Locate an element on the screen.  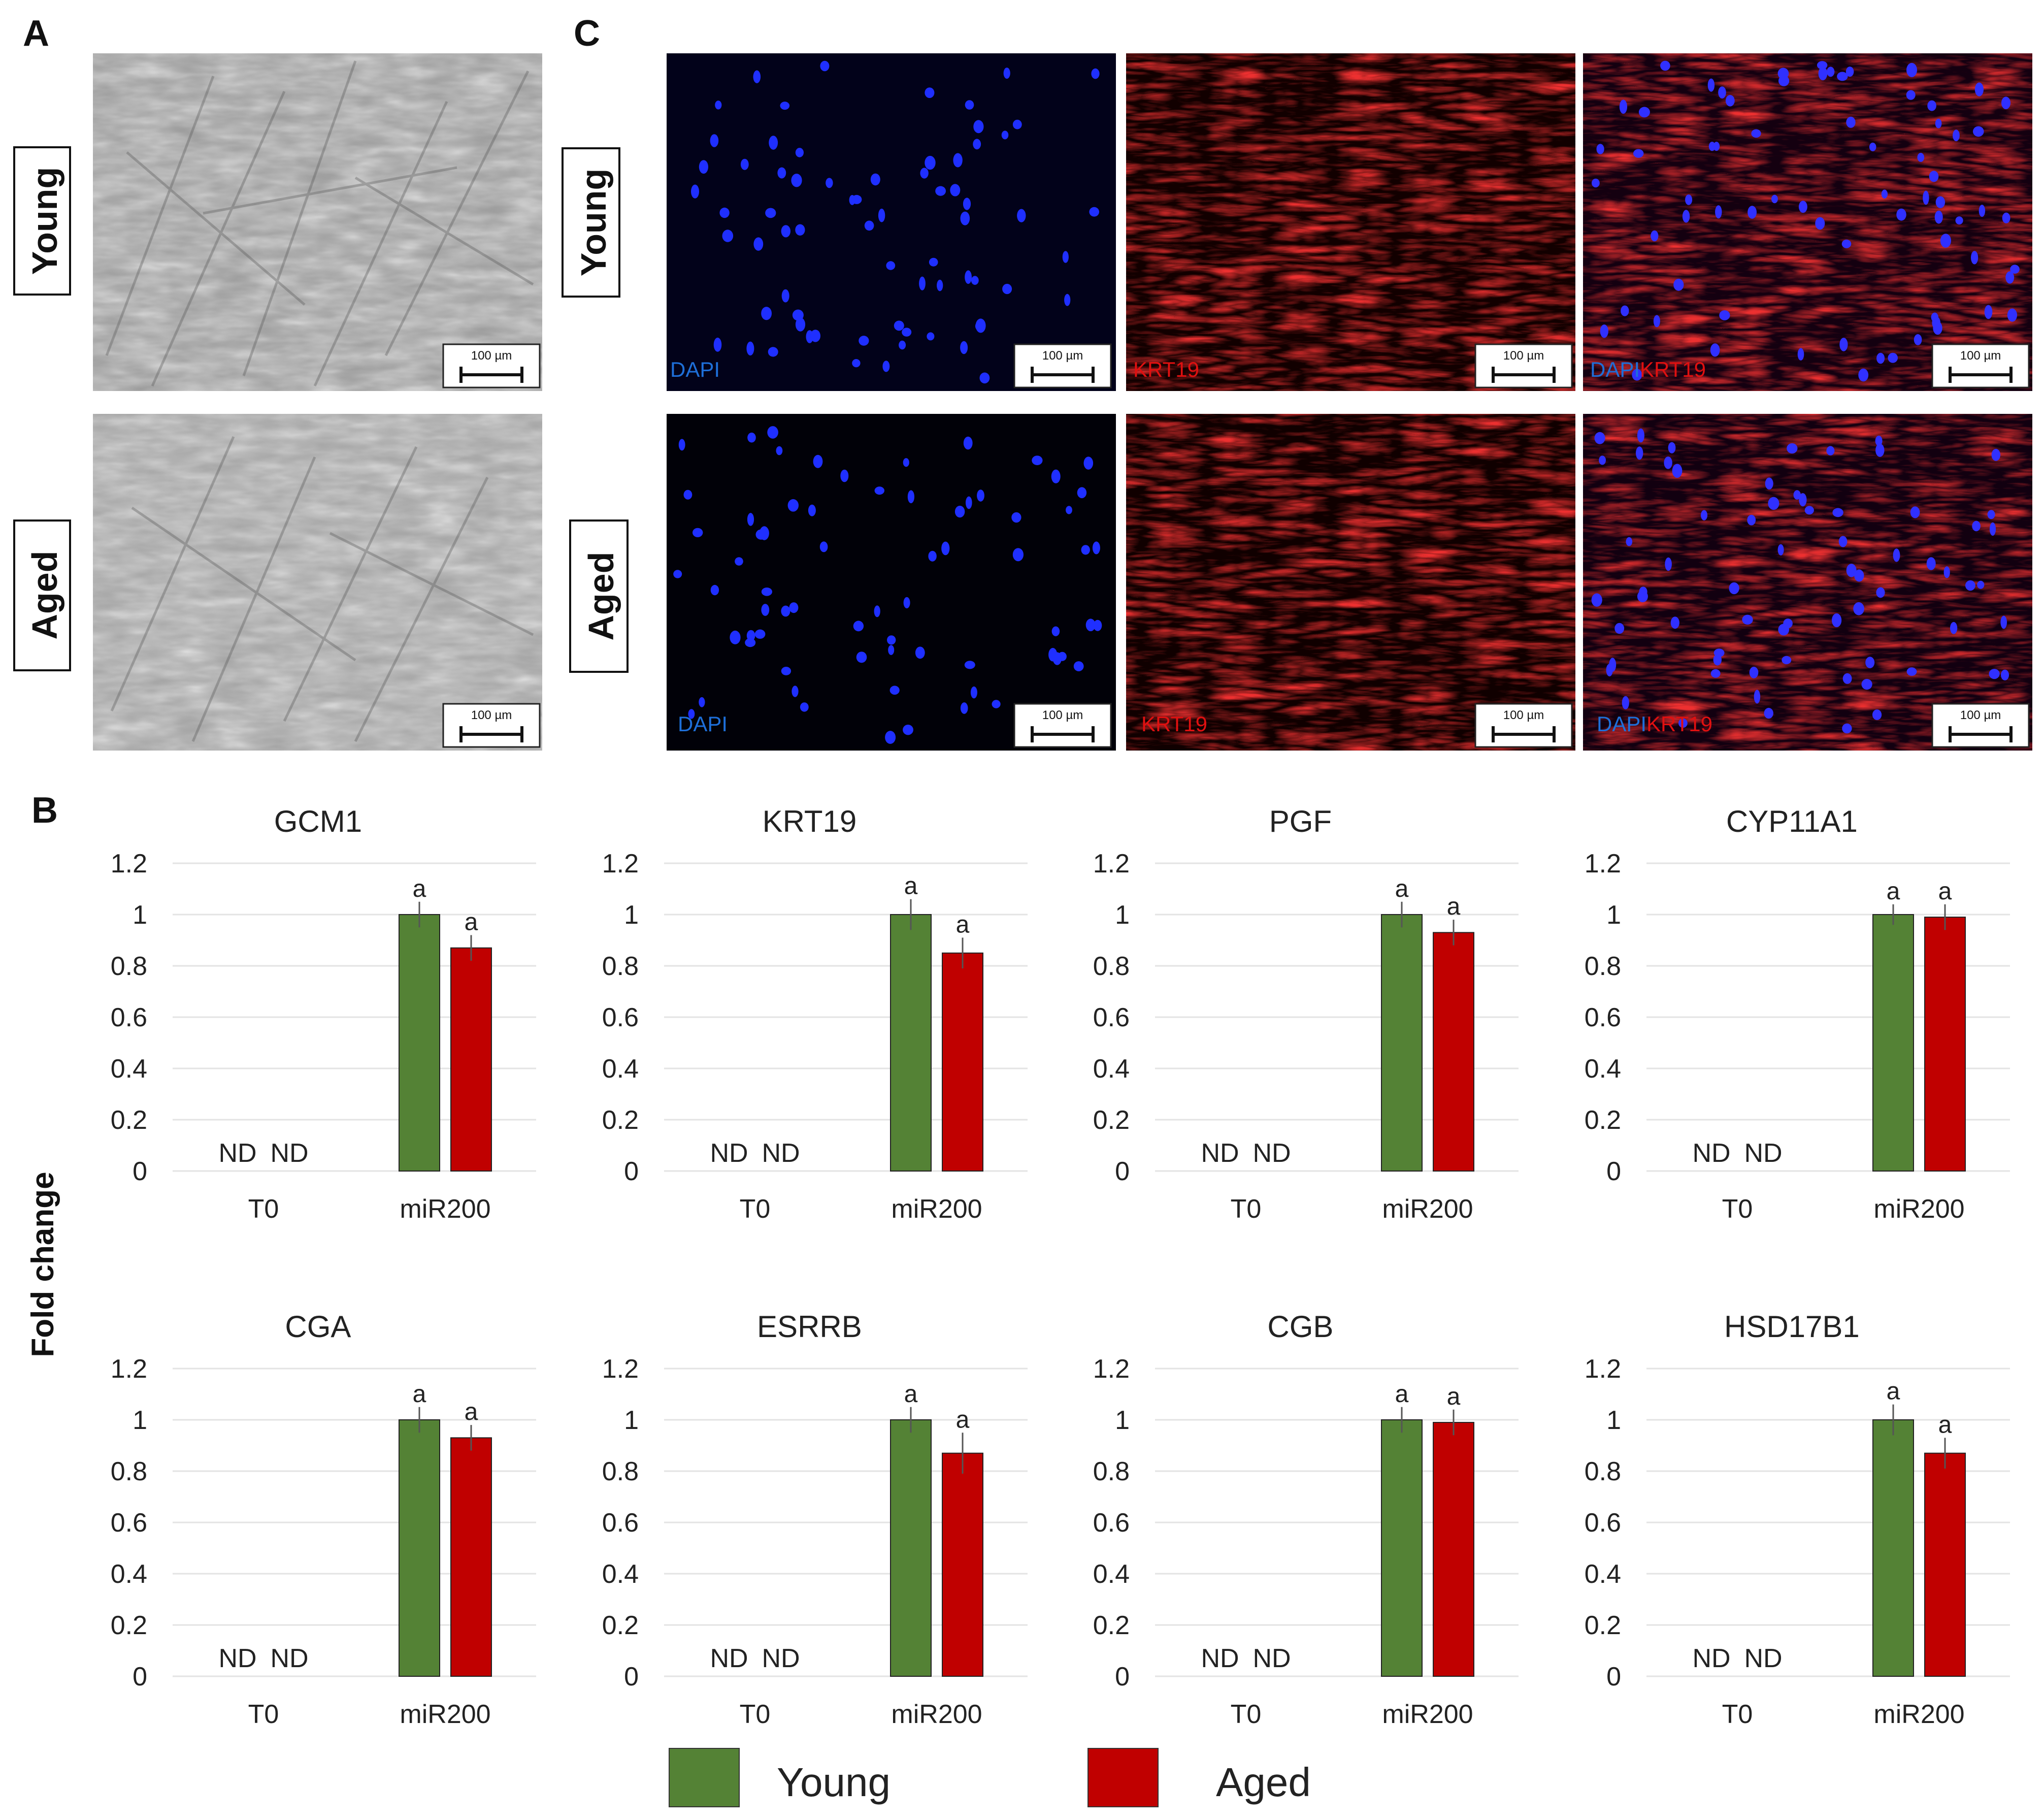
chart-pgf: PGF 0 0.2 0.4 0.6 0.8 1 1.2 T0 ND ND miR200 a a is located at coordinates (1306, 1014).